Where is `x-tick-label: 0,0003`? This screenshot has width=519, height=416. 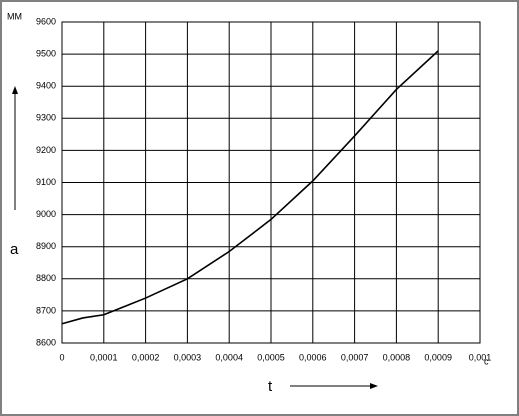
x-tick-label: 0,0003 is located at coordinates (188, 357).